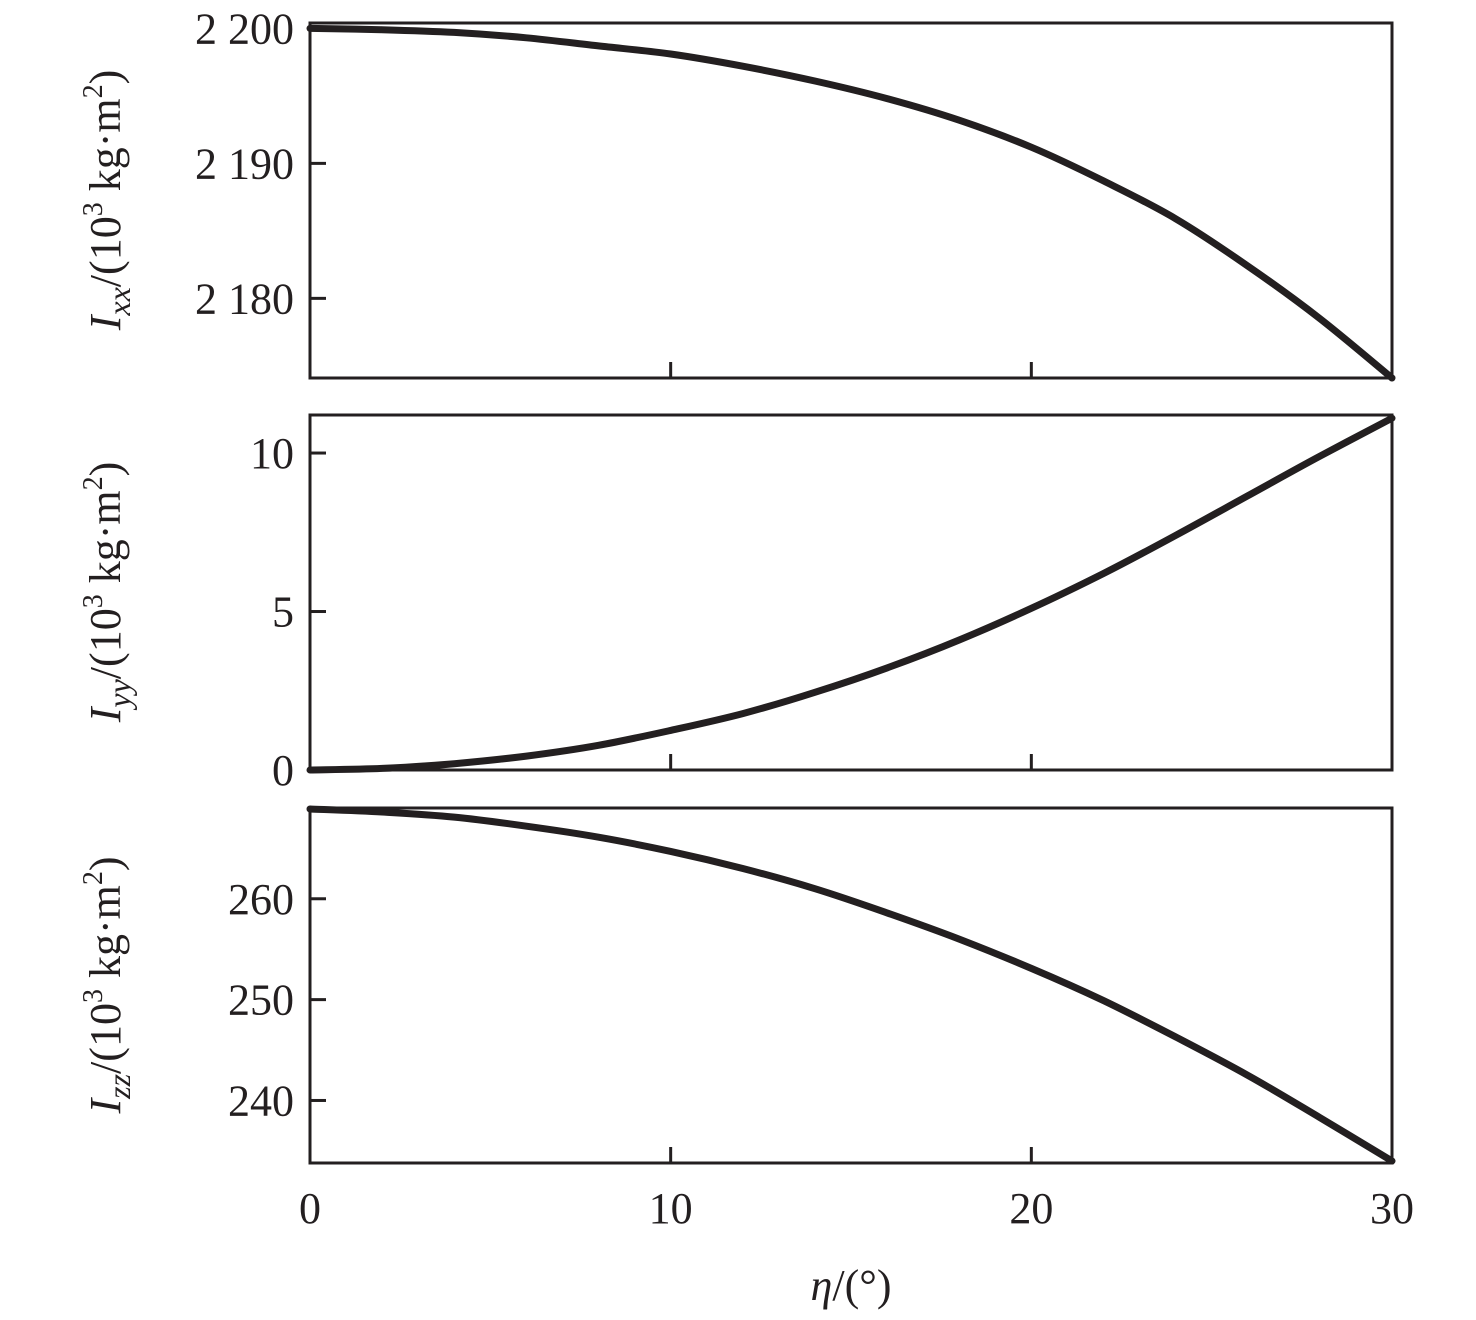  What do you see at coordinates (671, 1208) in the screenshot?
I see `x-tick-label: 10` at bounding box center [671, 1208].